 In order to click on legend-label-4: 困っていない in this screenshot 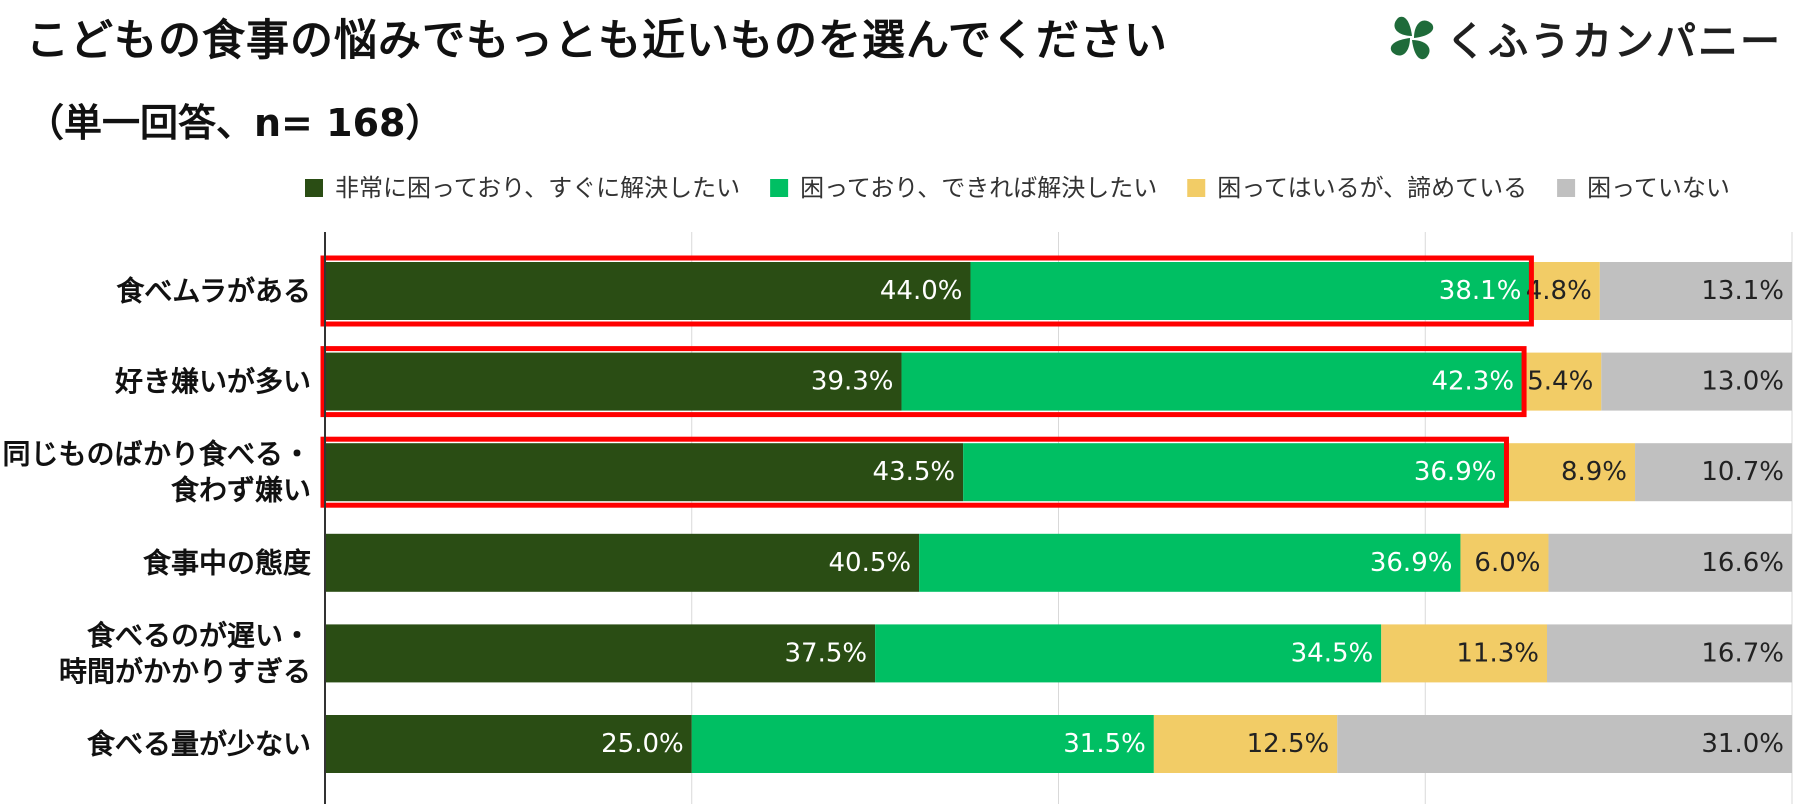, I will do `click(1658, 188)`.